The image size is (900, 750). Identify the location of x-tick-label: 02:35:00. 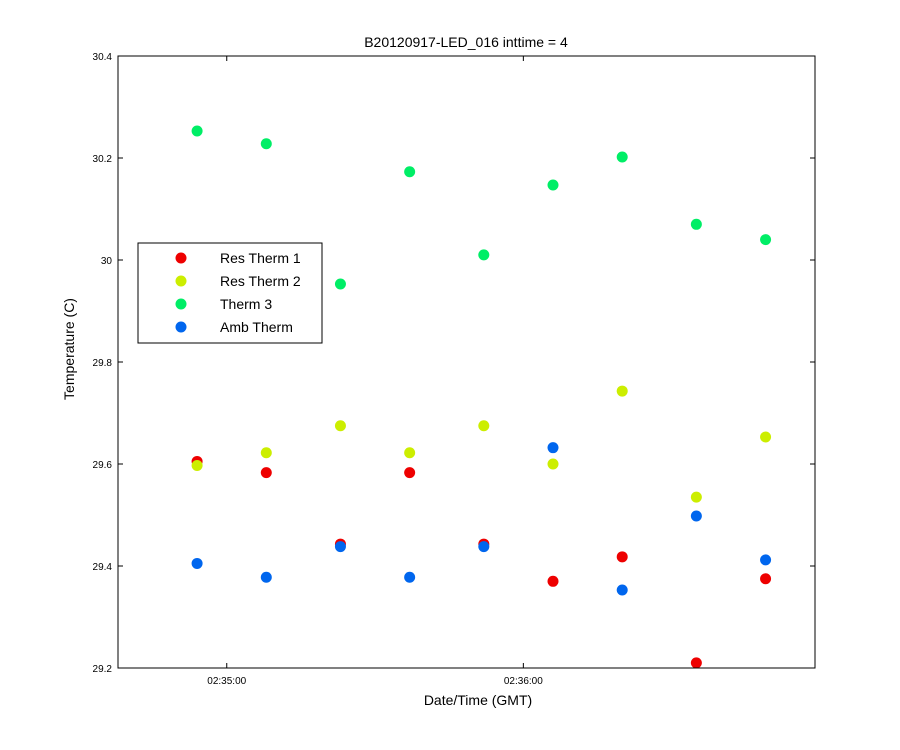
(226, 681).